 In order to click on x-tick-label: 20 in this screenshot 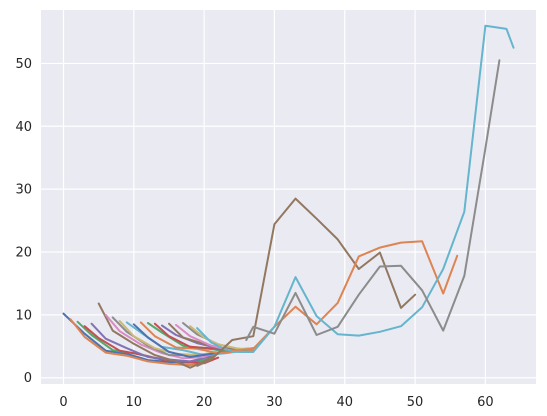, I will do `click(204, 402)`.